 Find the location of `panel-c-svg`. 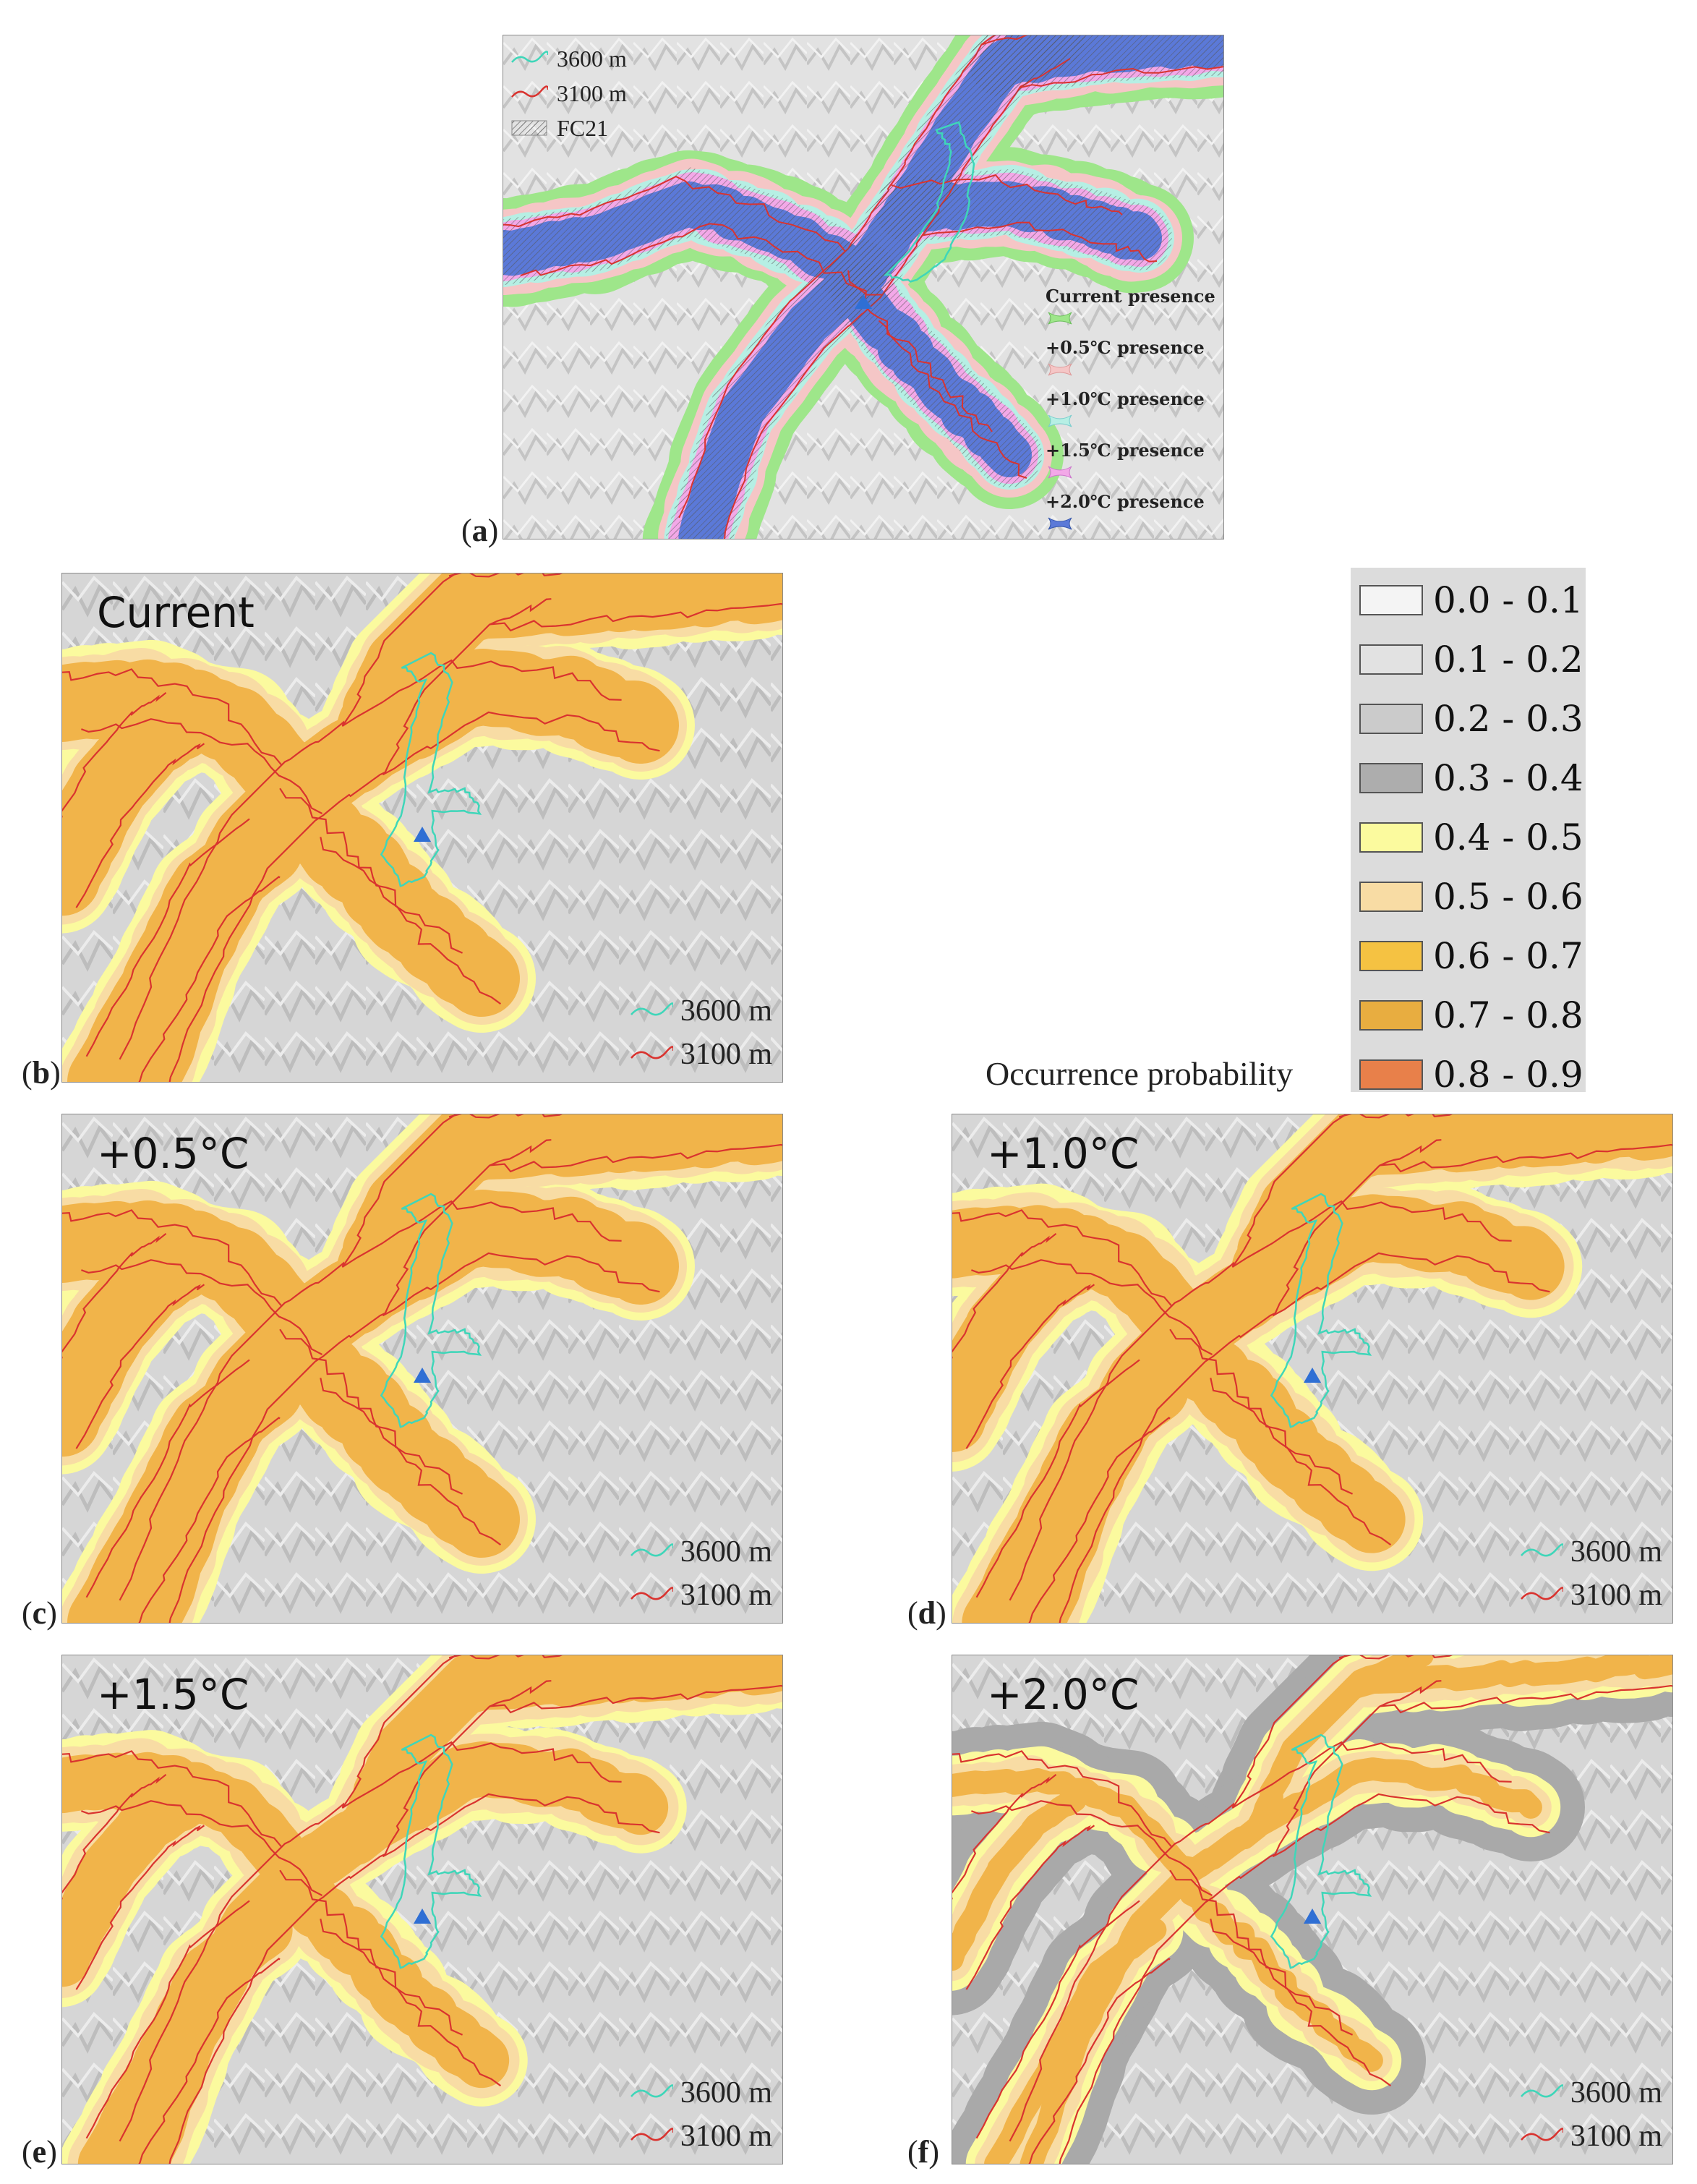

panel-c-svg is located at coordinates (422, 1368).